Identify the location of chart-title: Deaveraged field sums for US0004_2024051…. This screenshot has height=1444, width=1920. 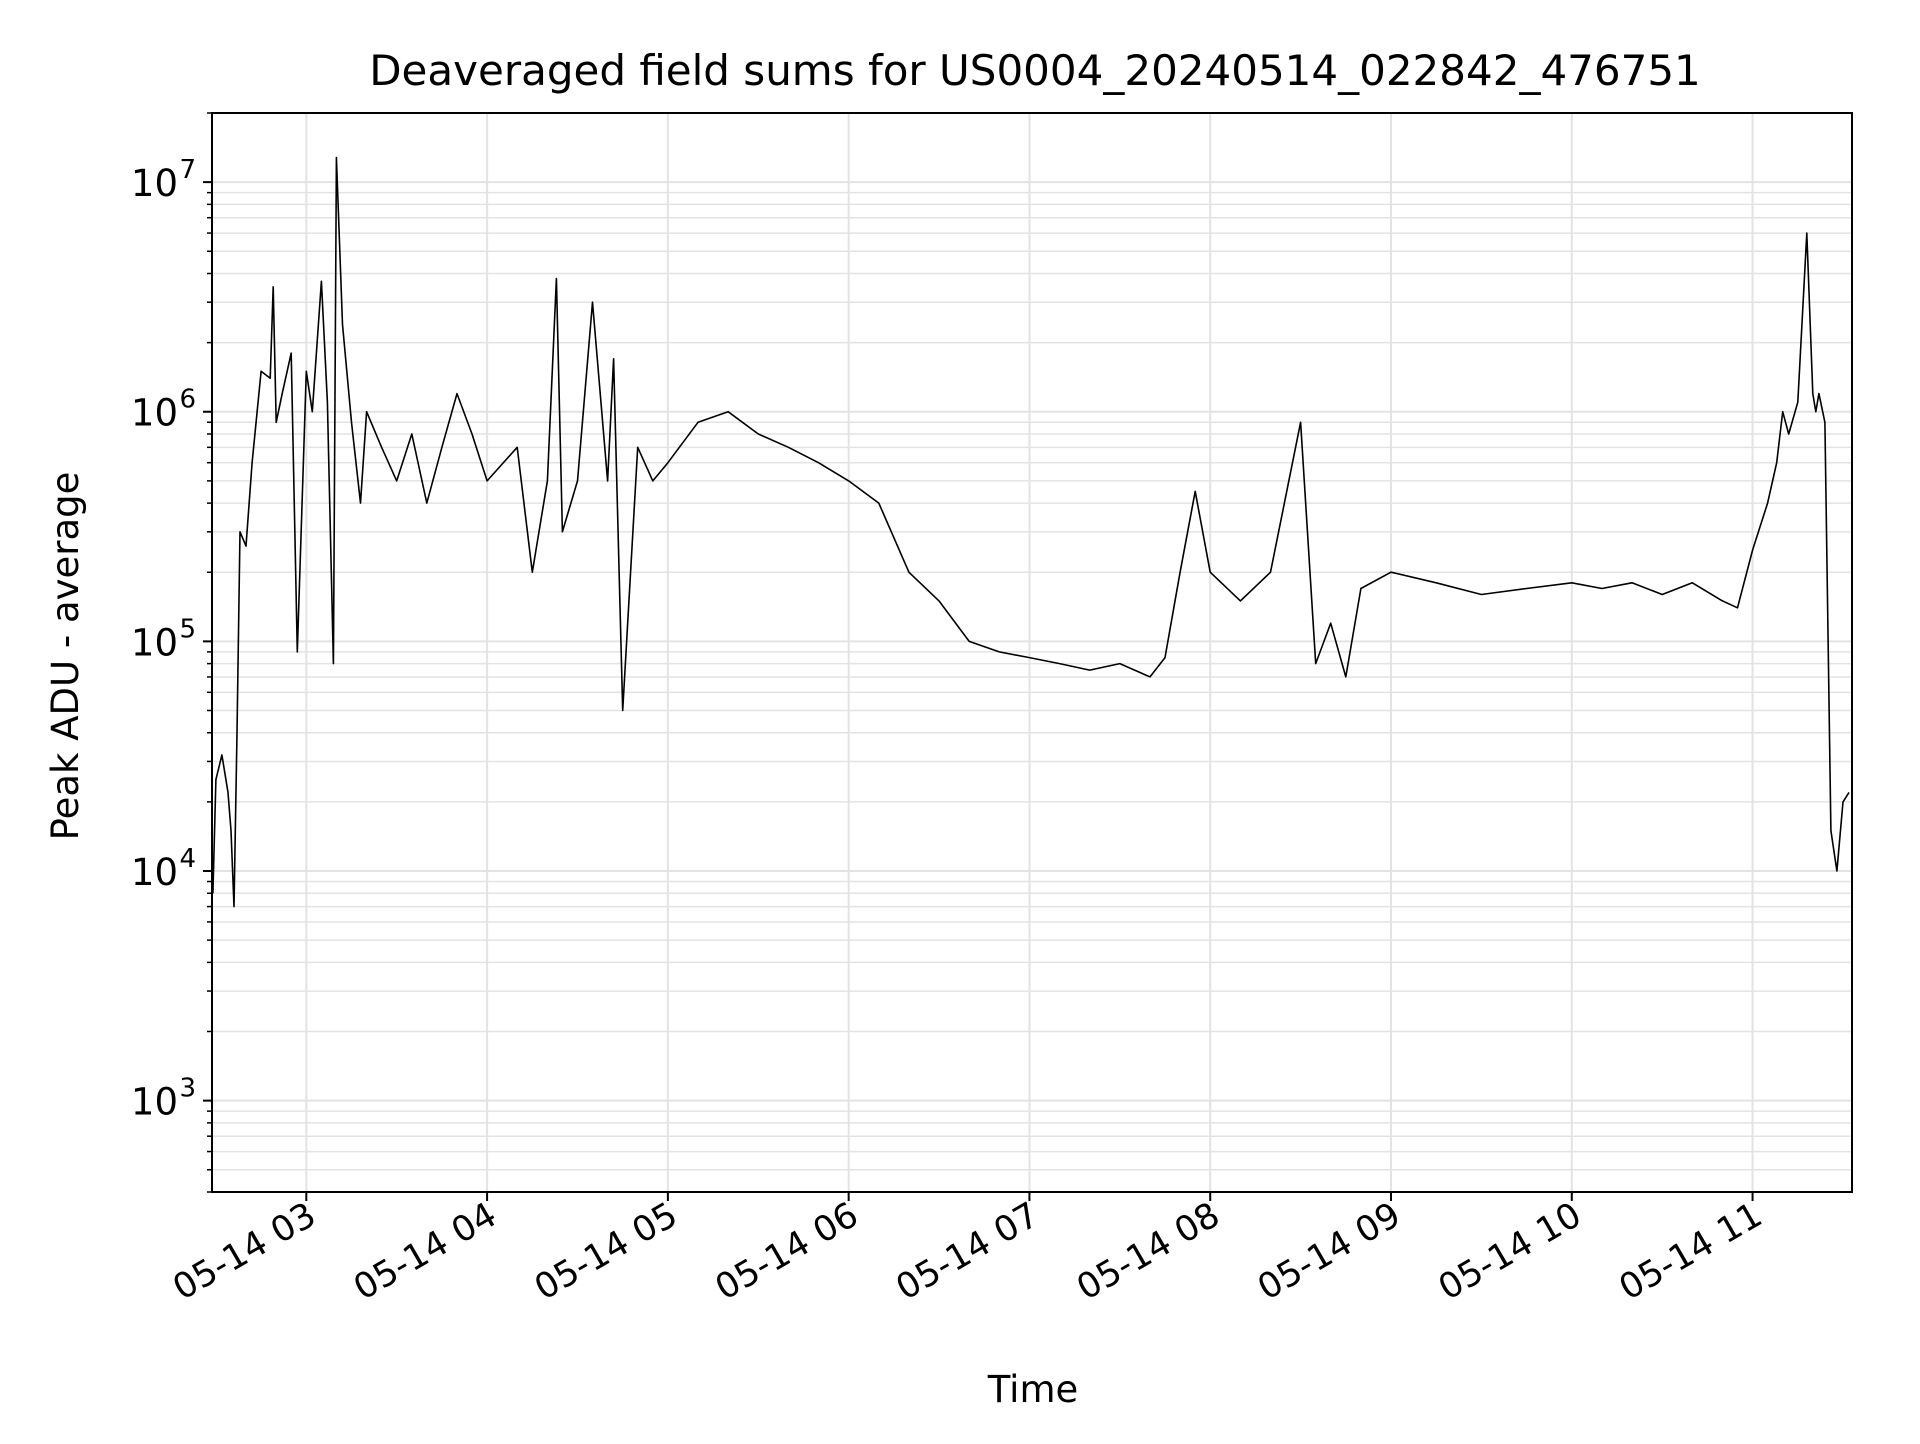
(1035, 70).